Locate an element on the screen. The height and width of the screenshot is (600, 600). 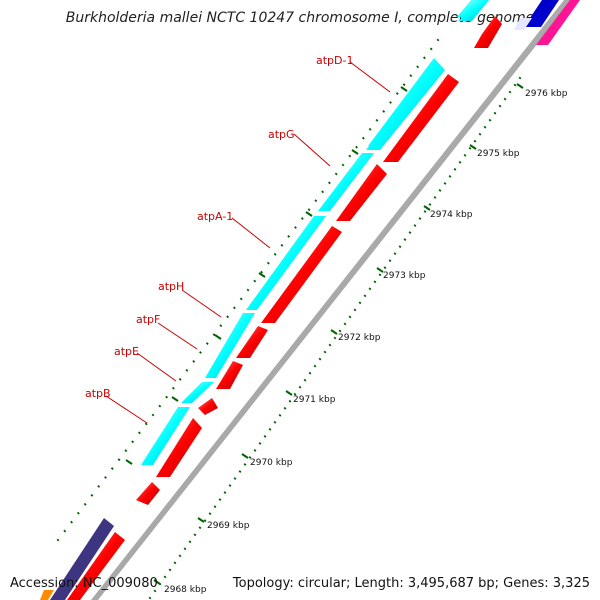
gene-label-atpg: atpG is located at coordinates (281, 134).